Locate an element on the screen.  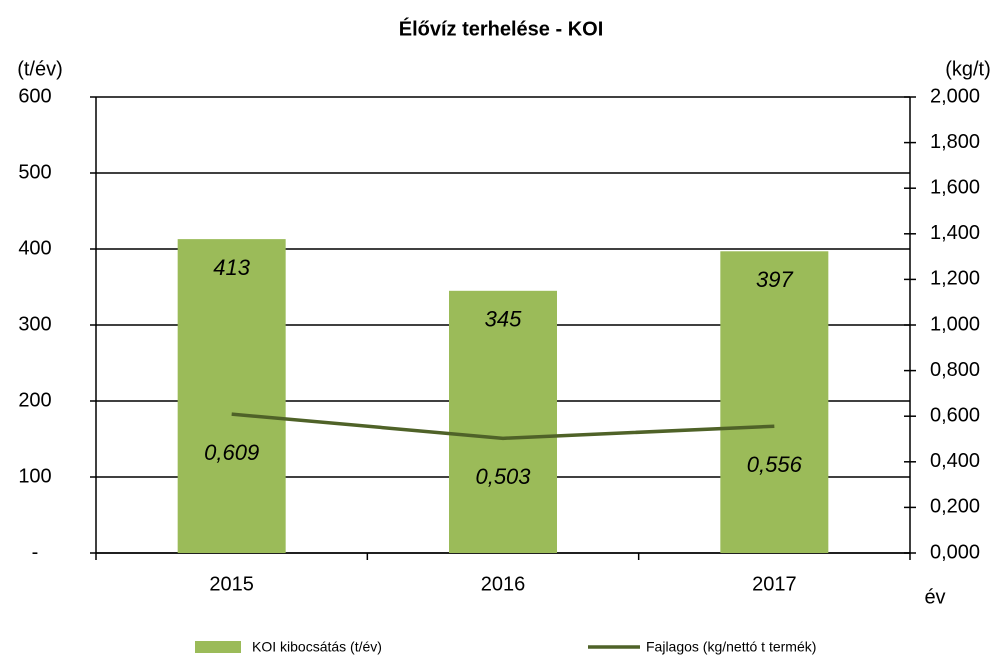
chart-title: Élővíz terhelése - KOI is located at coordinates (501, 28).